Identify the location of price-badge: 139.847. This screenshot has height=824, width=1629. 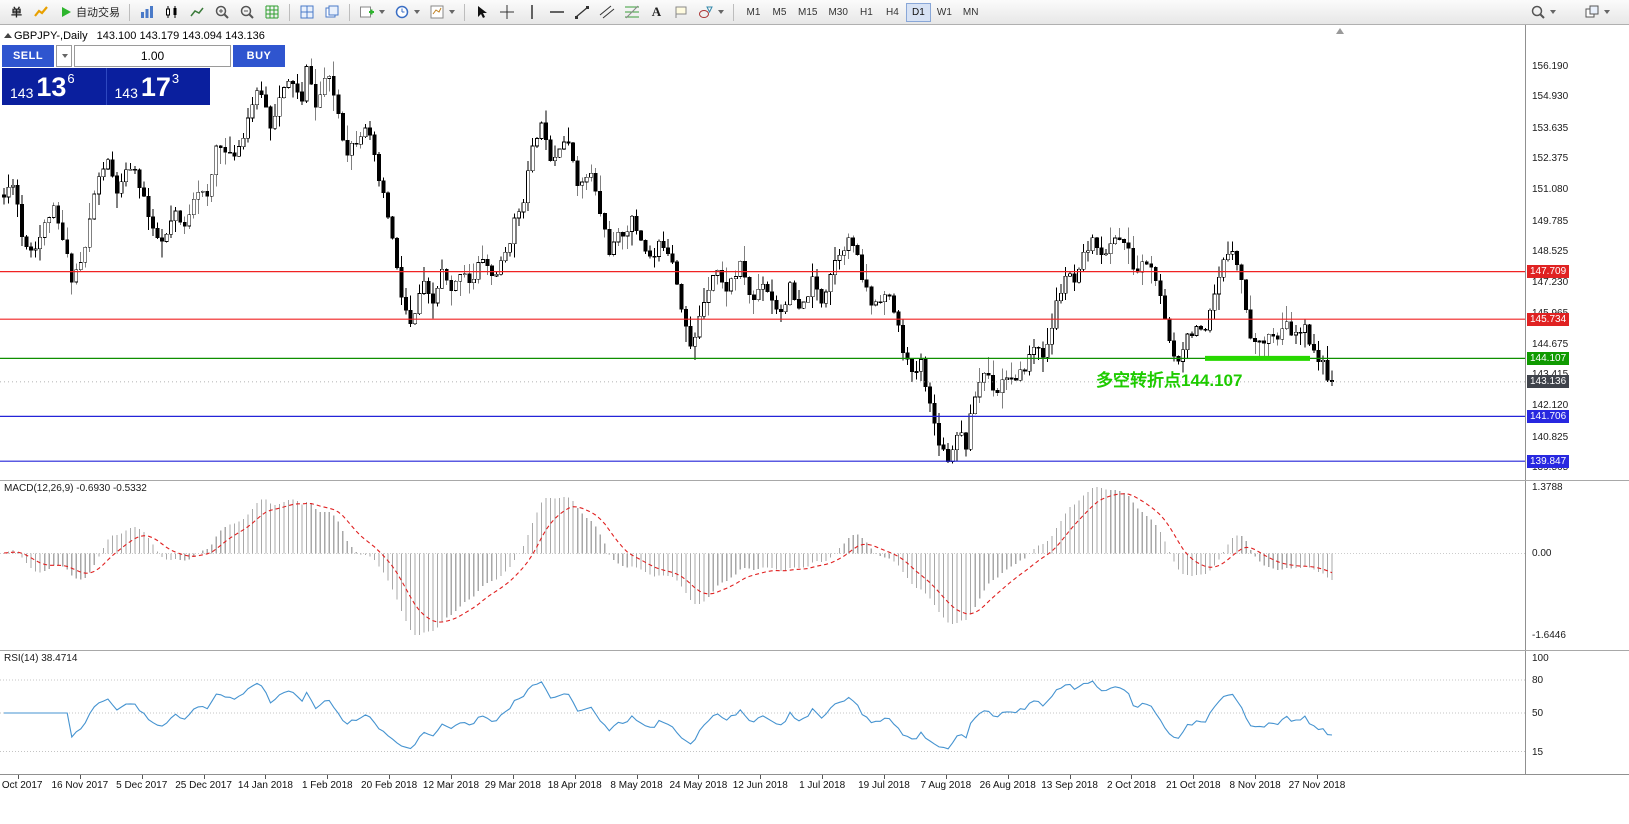
(1548, 461).